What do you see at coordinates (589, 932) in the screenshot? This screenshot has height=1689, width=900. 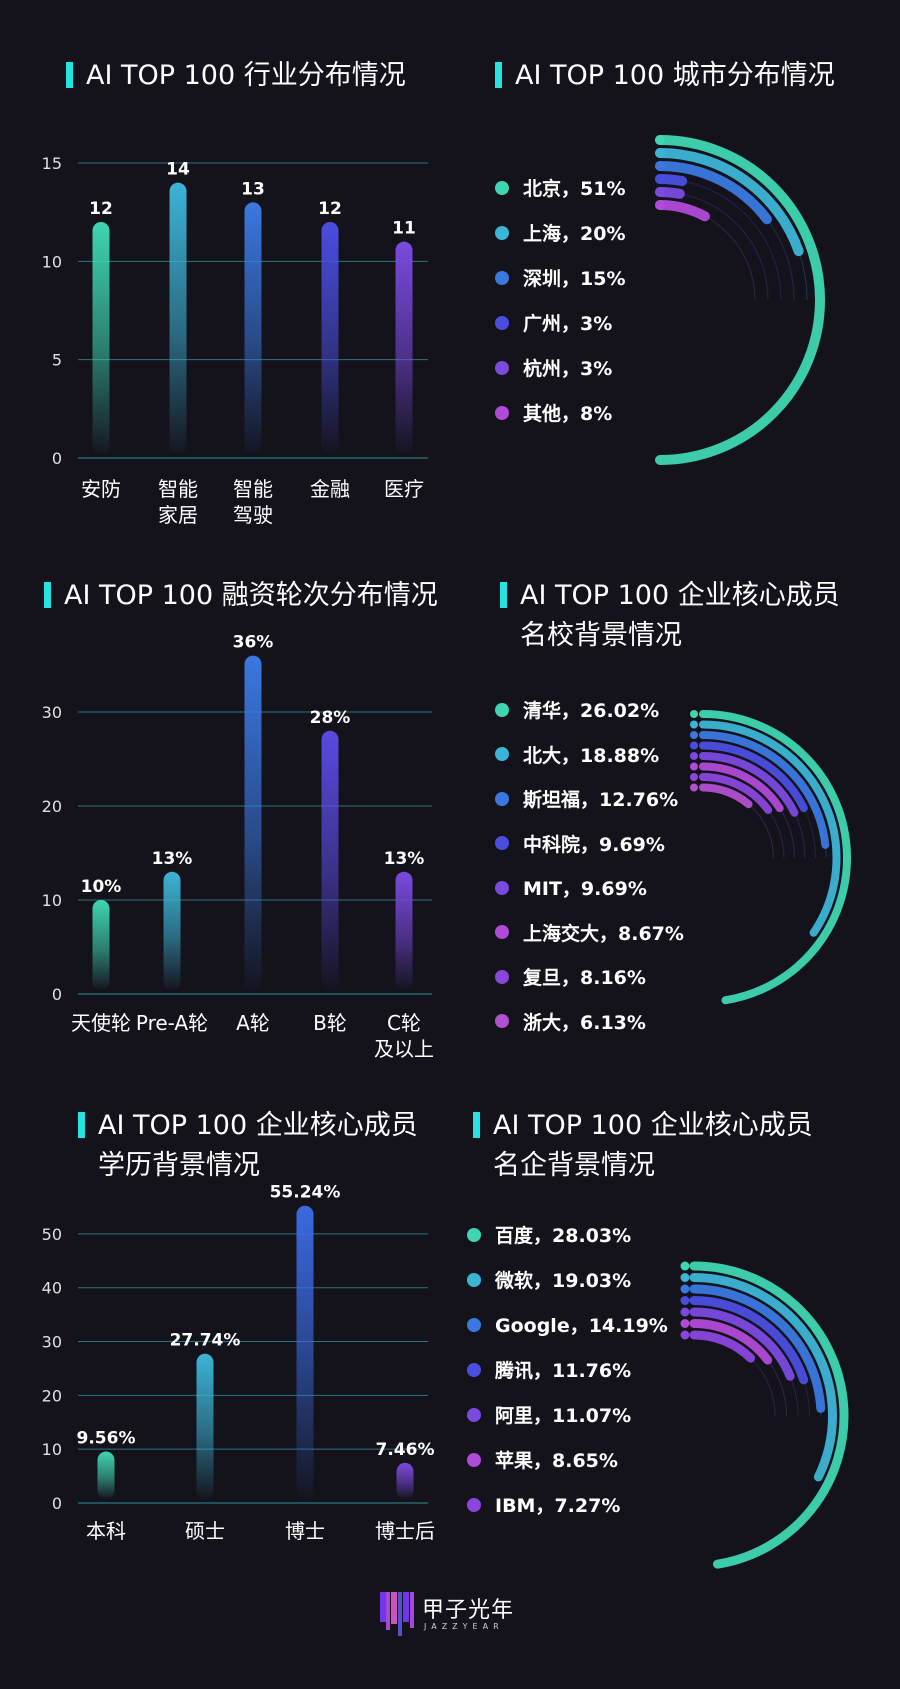 I see `legend-item: 上海交大，8.67%` at bounding box center [589, 932].